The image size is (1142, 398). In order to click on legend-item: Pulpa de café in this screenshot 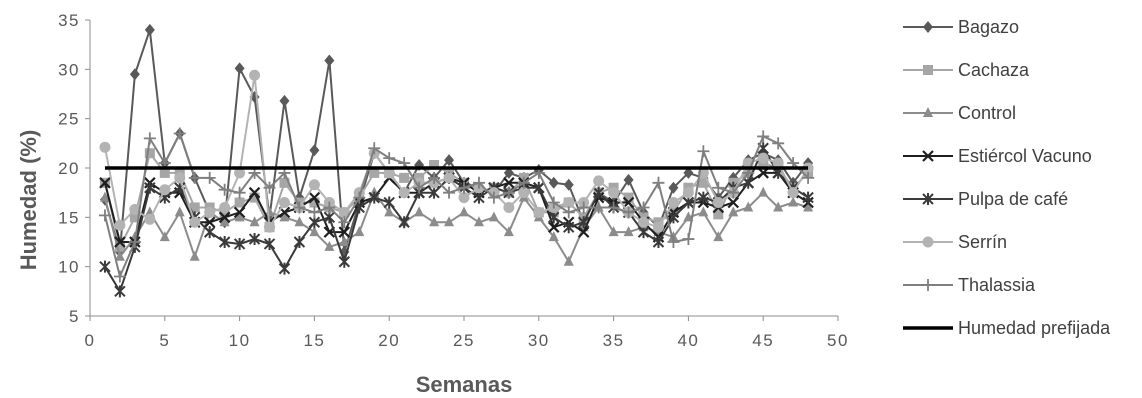, I will do `click(985, 199)`.